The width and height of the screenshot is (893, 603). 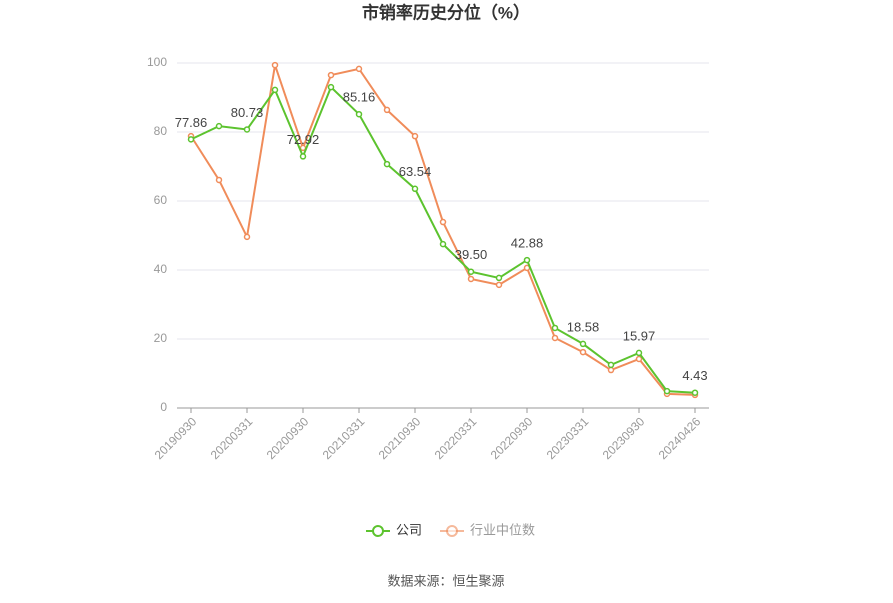 What do you see at coordinates (512, 438) in the screenshot?
I see `x-tick-label: 20220930` at bounding box center [512, 438].